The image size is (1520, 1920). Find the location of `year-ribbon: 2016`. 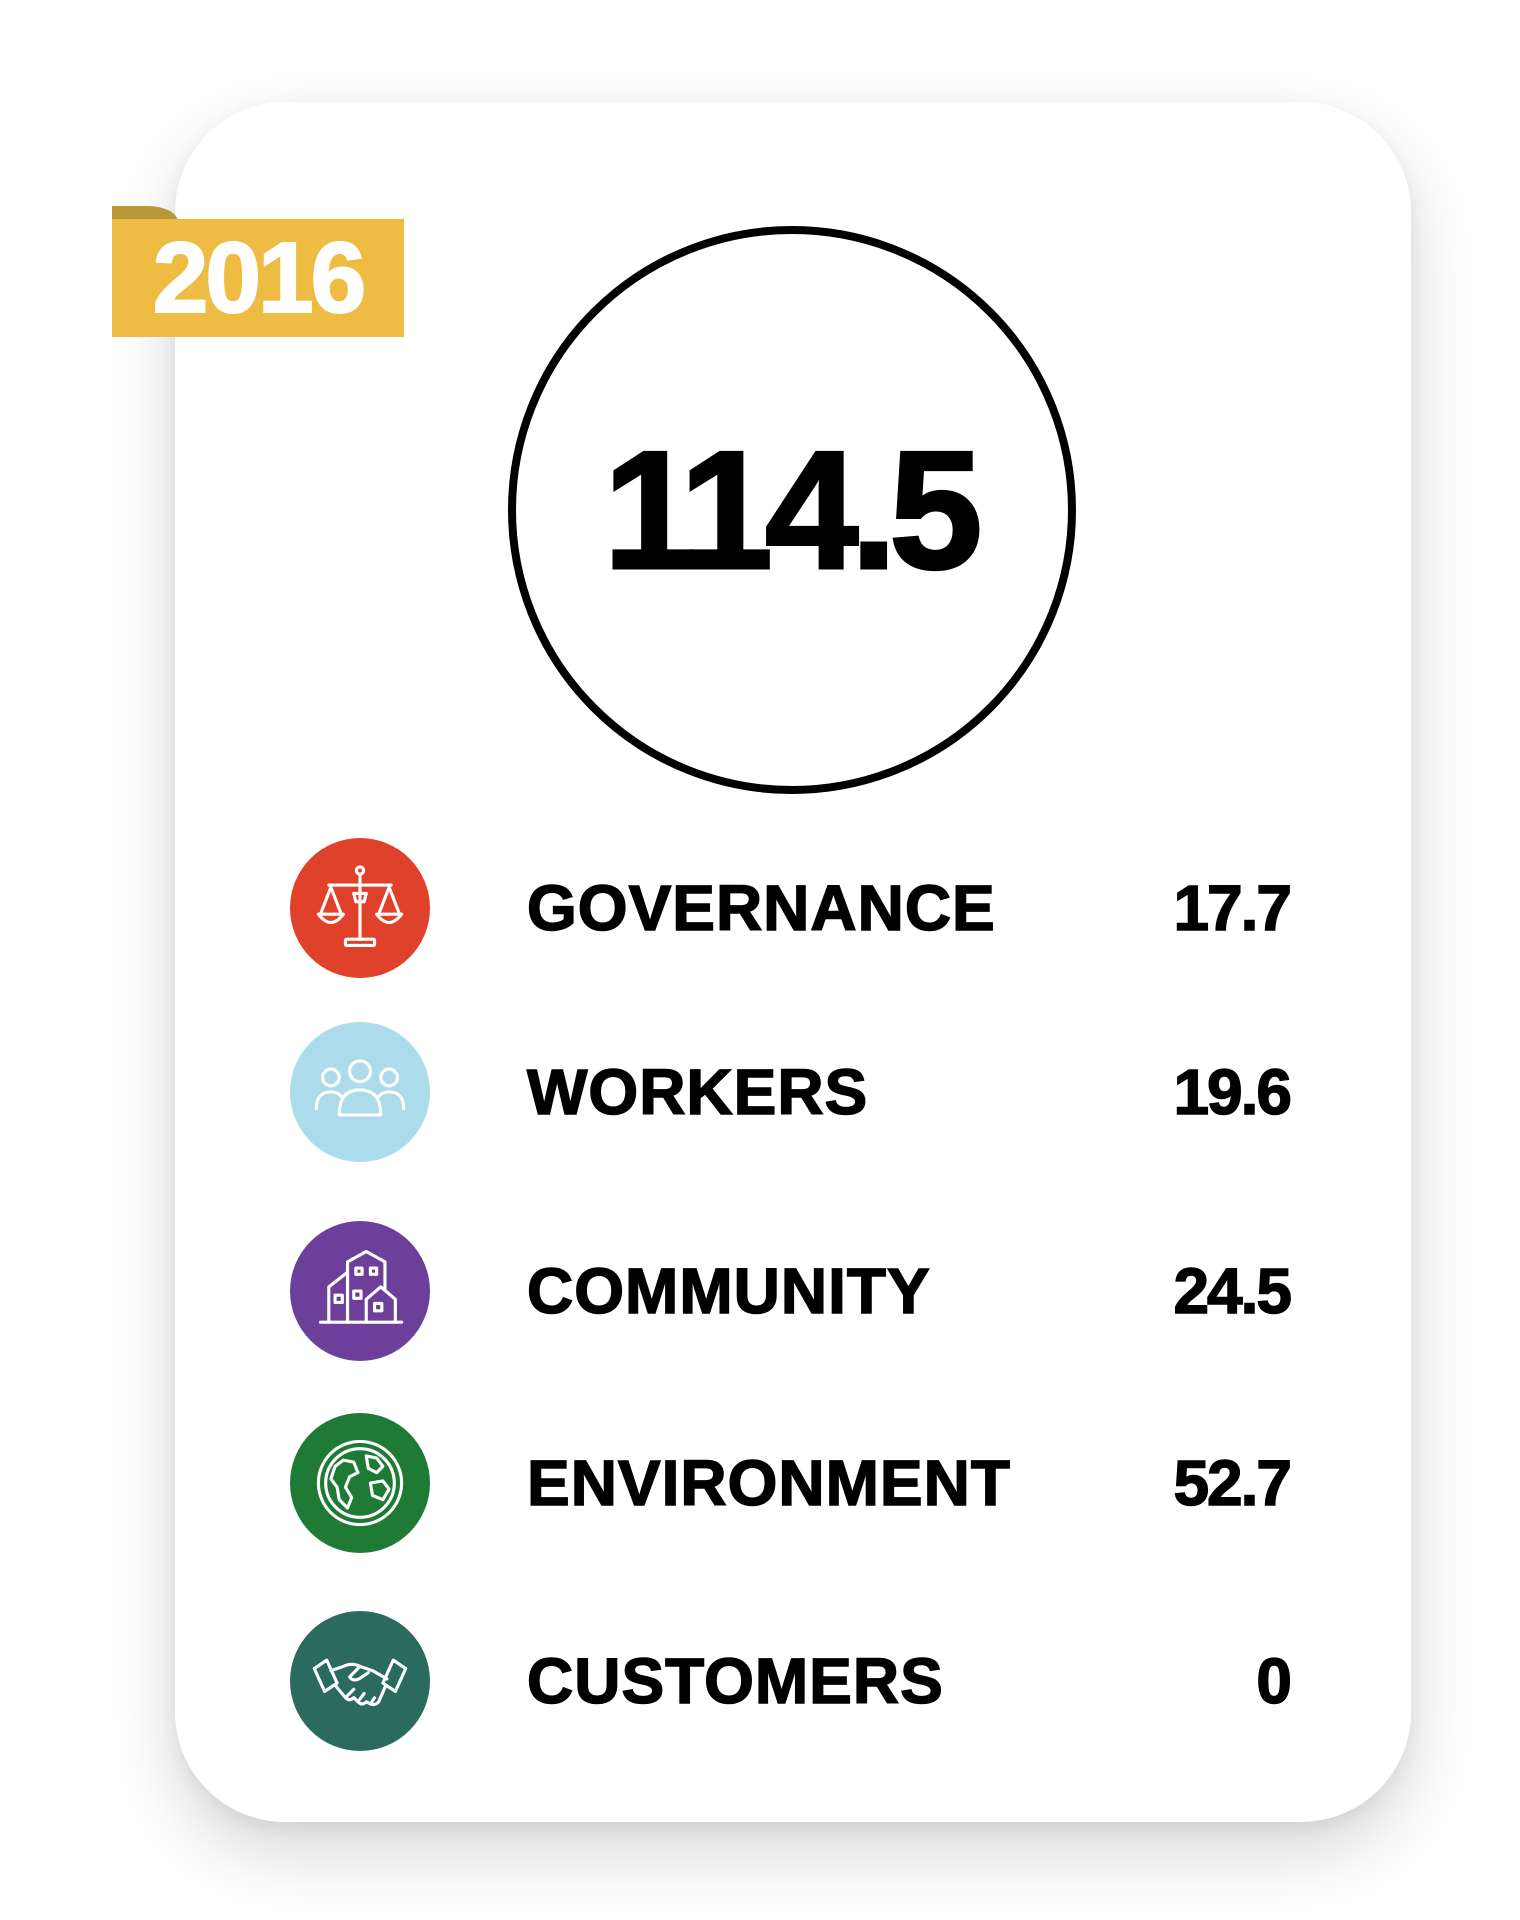

year-ribbon: 2016 is located at coordinates (258, 278).